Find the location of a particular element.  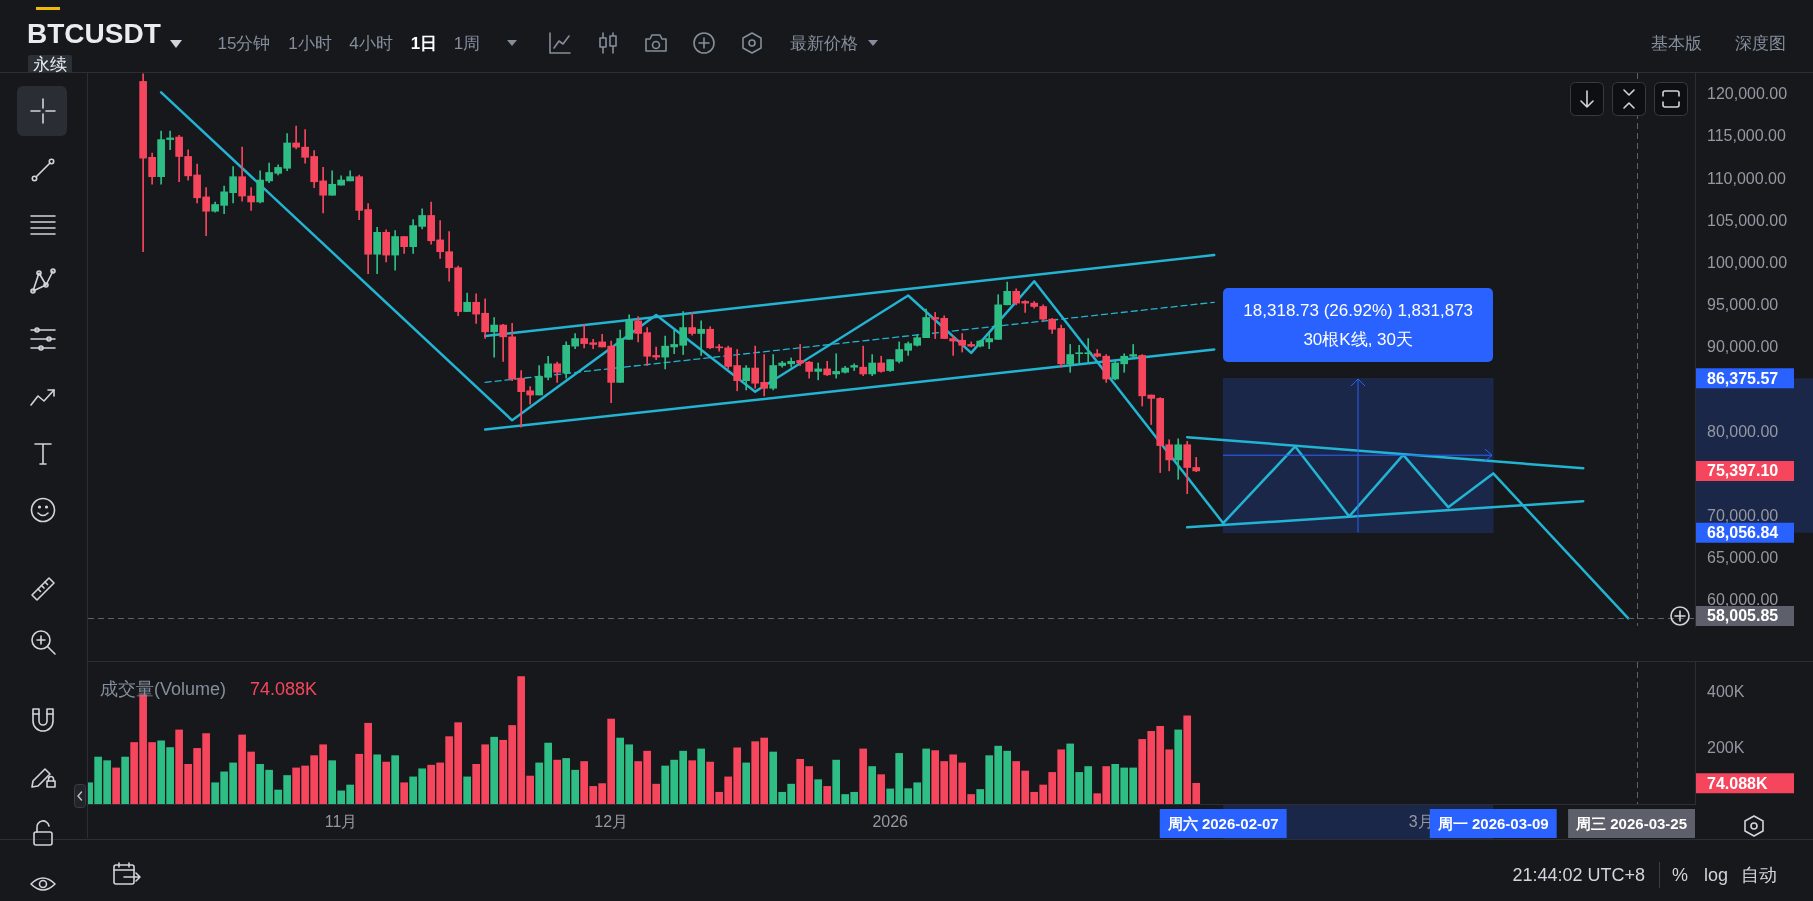

ref-line-label: 58,005.85 is located at coordinates (1743, 616).